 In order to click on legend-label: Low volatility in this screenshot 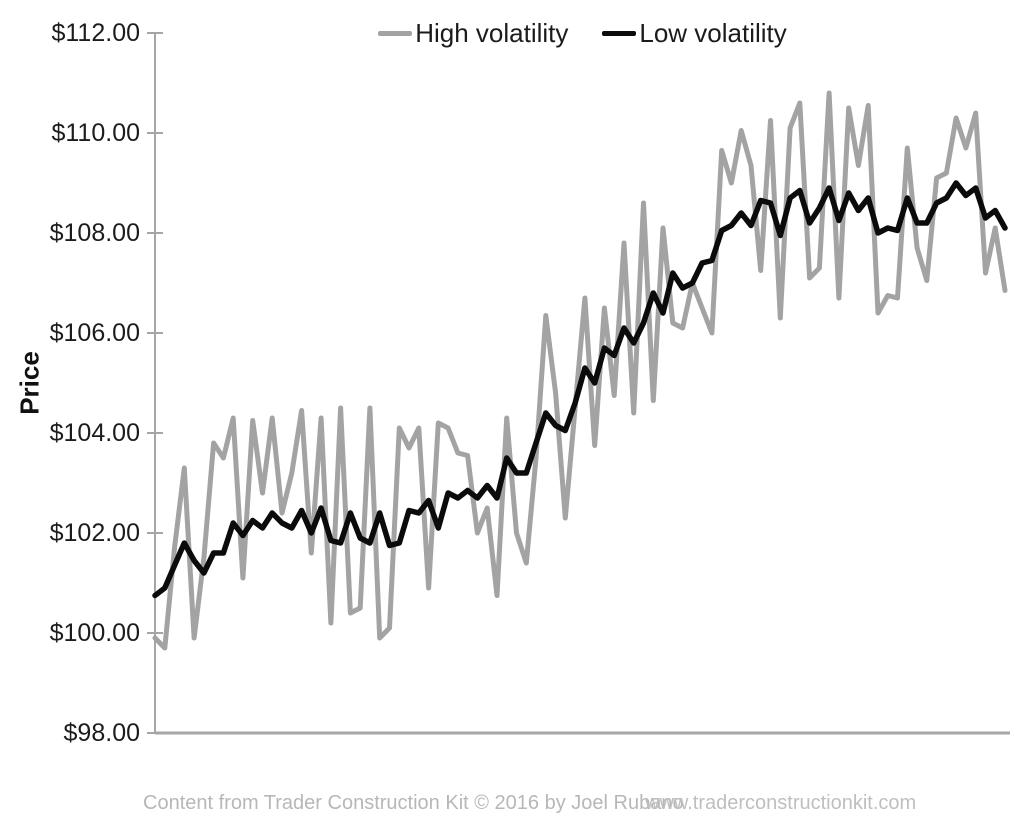, I will do `click(713, 33)`.